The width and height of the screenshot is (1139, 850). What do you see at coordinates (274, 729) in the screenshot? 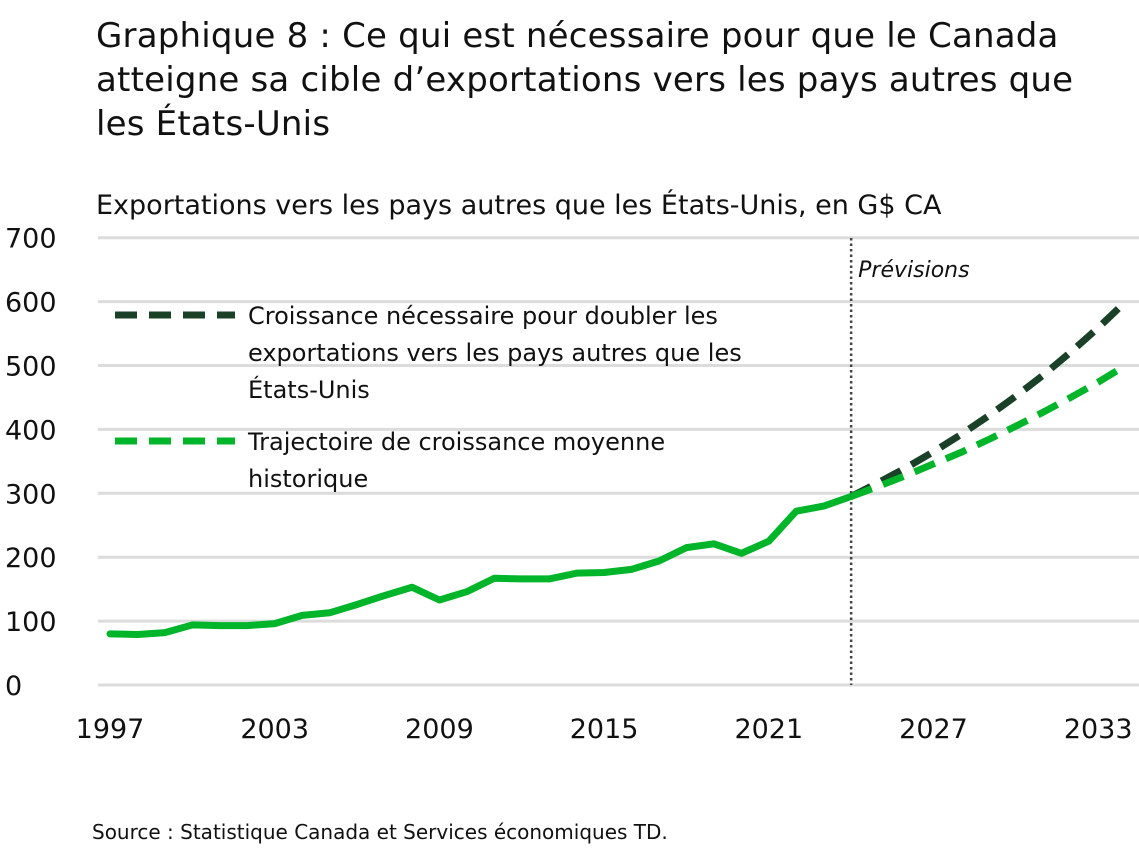
I see `x-tick-label: 2003` at bounding box center [274, 729].